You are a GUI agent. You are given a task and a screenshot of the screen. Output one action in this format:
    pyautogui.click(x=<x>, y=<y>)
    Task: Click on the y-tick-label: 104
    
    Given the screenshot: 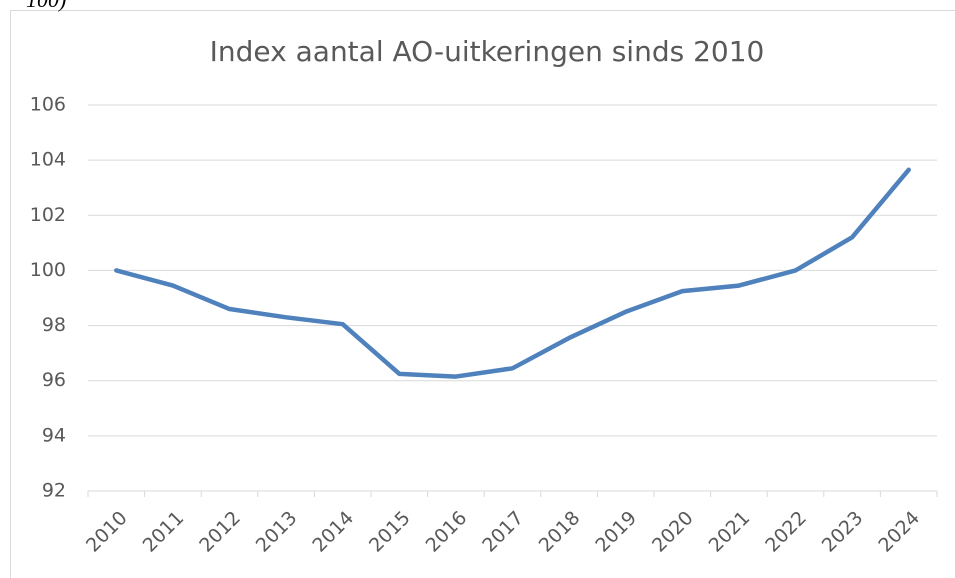 What is the action you would take?
    pyautogui.click(x=48, y=160)
    